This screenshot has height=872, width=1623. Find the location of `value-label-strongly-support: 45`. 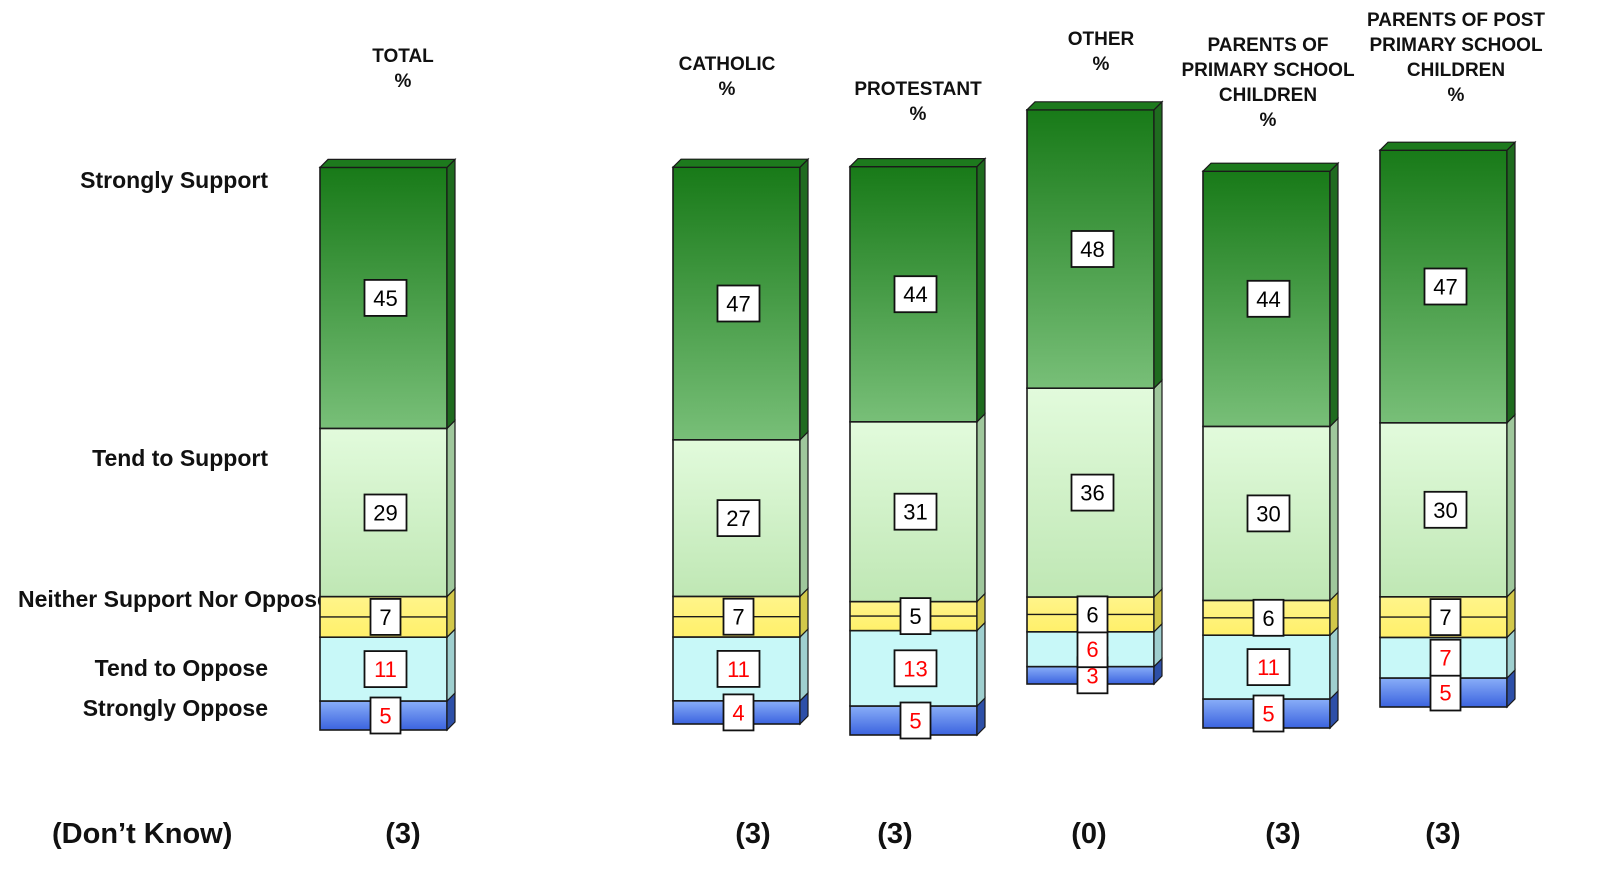

value-label-strongly-support: 45 is located at coordinates (385, 297).